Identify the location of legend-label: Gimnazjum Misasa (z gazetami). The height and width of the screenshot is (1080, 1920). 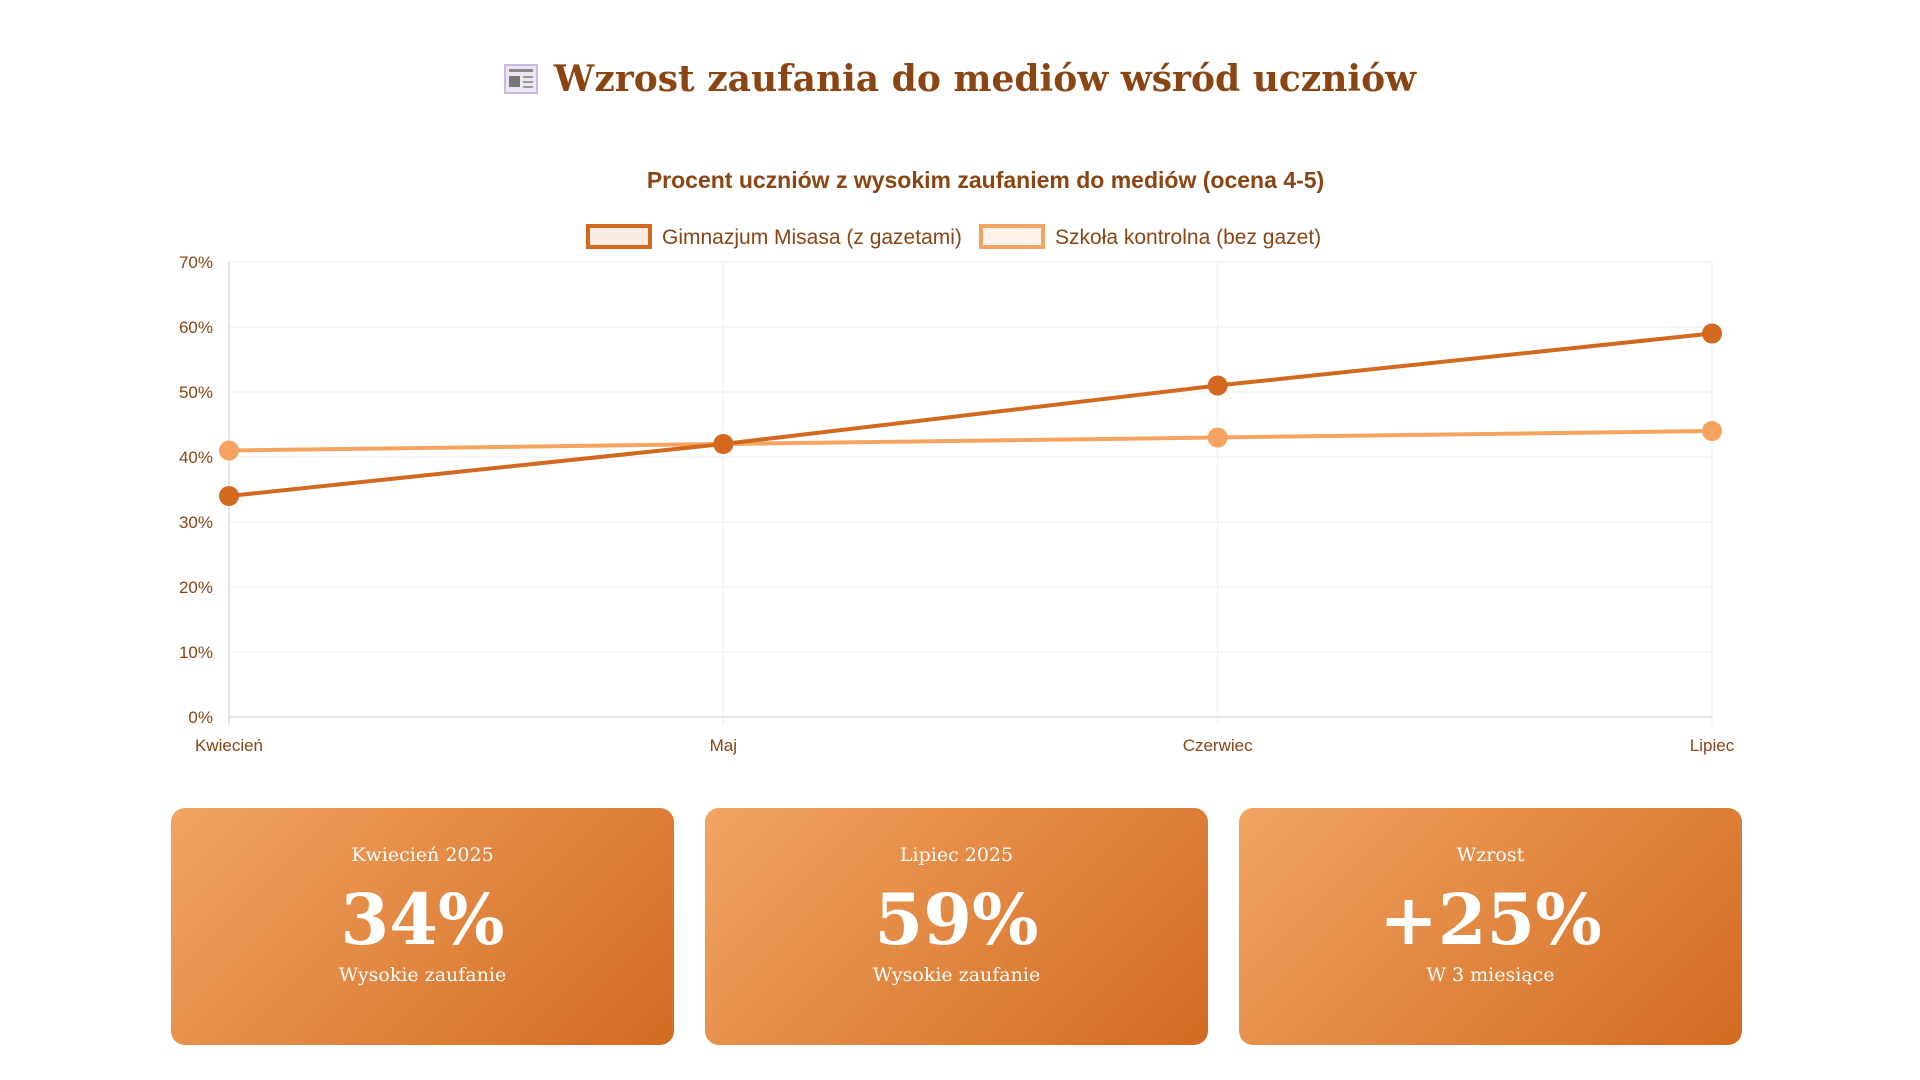
(812, 237).